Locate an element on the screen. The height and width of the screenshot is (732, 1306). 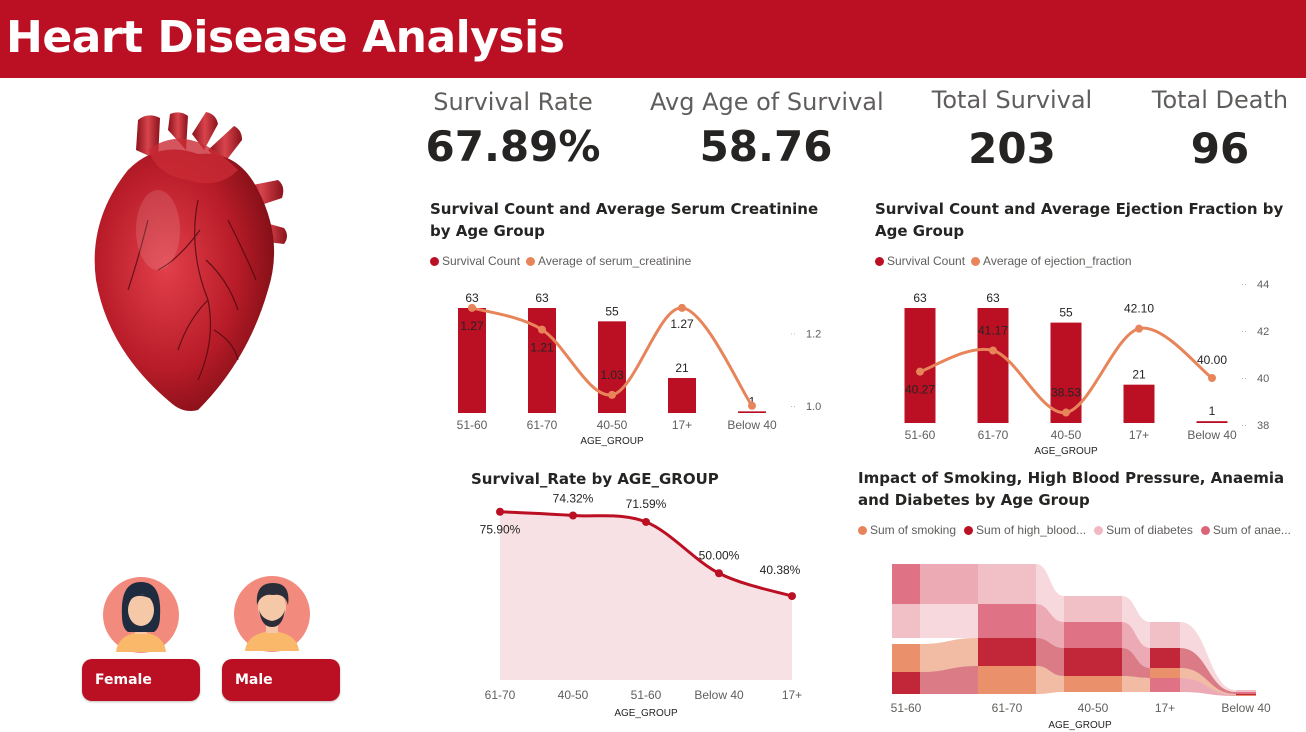
line-data-label: 1.21 is located at coordinates (542, 348).